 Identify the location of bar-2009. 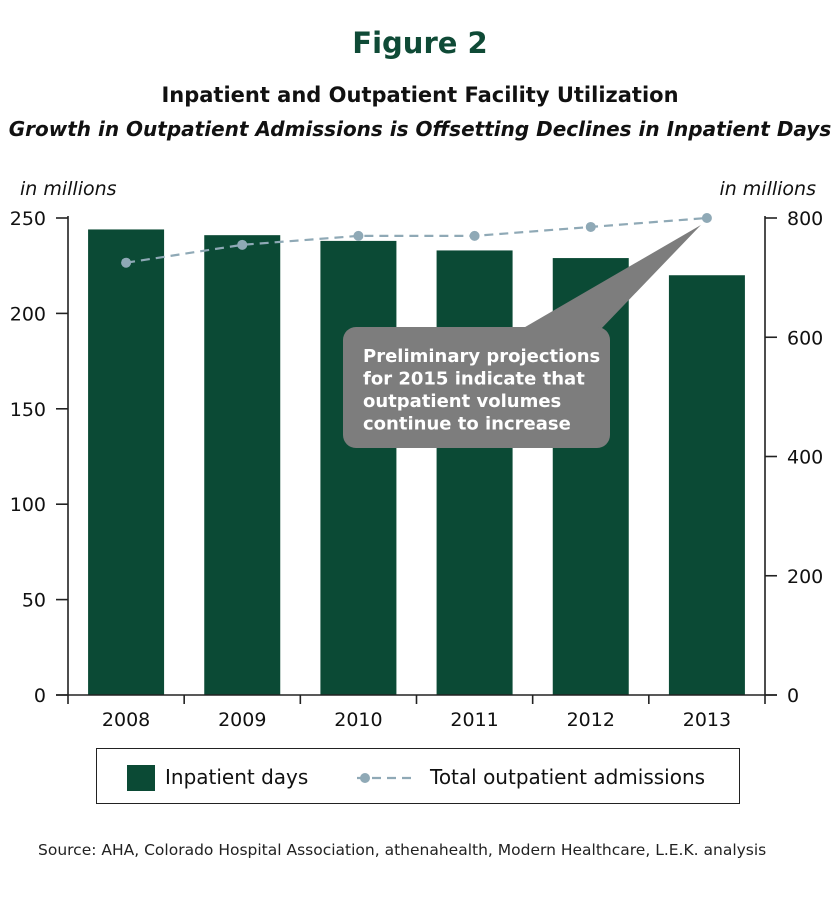
(242, 465).